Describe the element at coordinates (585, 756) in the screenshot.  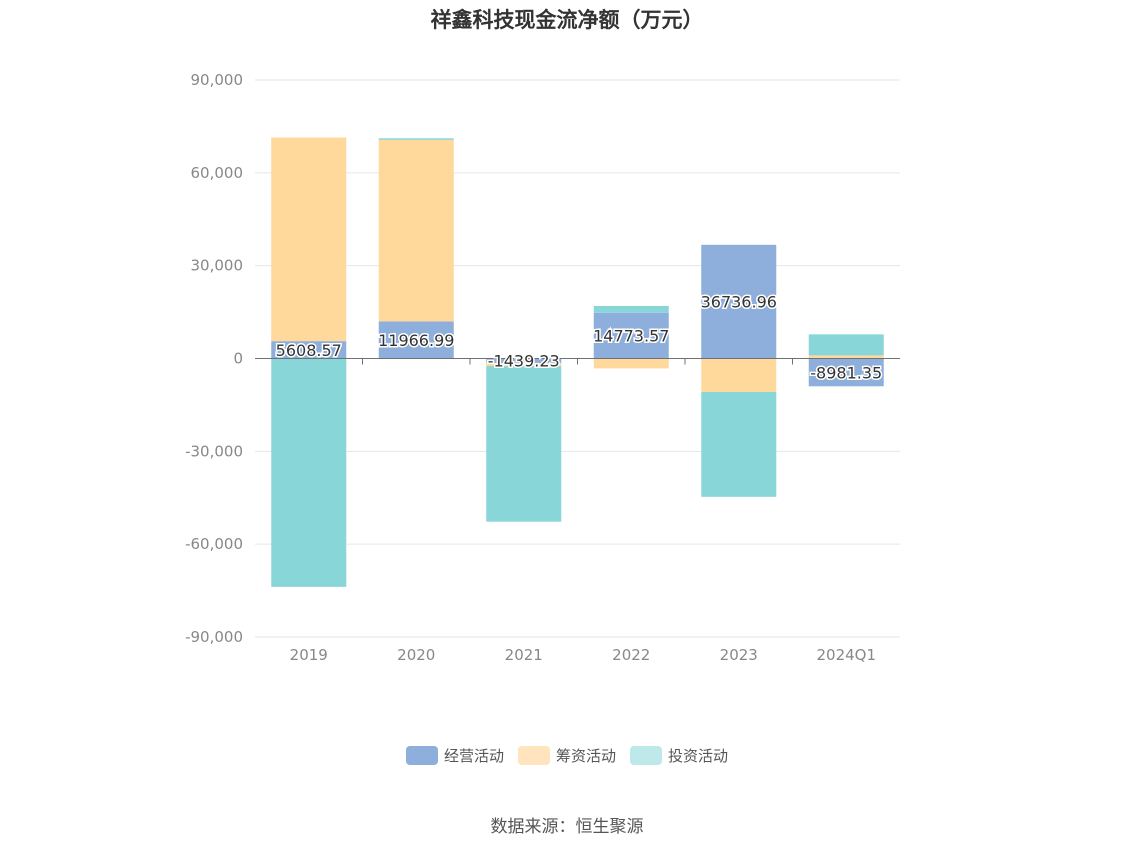
I see `legend-label-financing: 筹资活动` at that location.